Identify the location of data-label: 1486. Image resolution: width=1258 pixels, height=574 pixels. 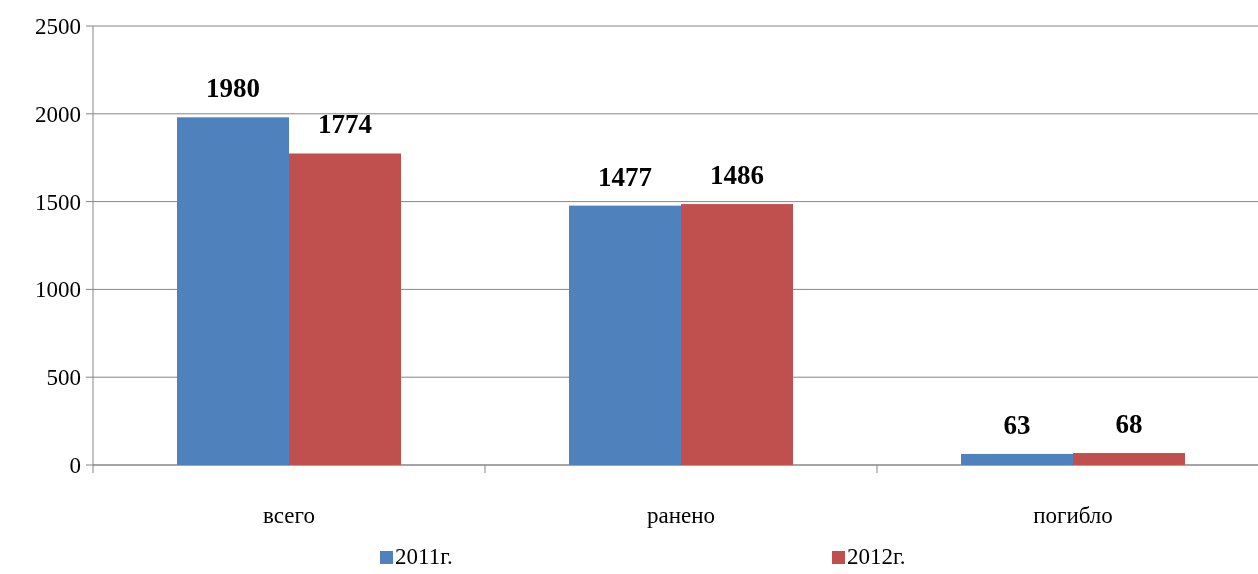
(737, 175).